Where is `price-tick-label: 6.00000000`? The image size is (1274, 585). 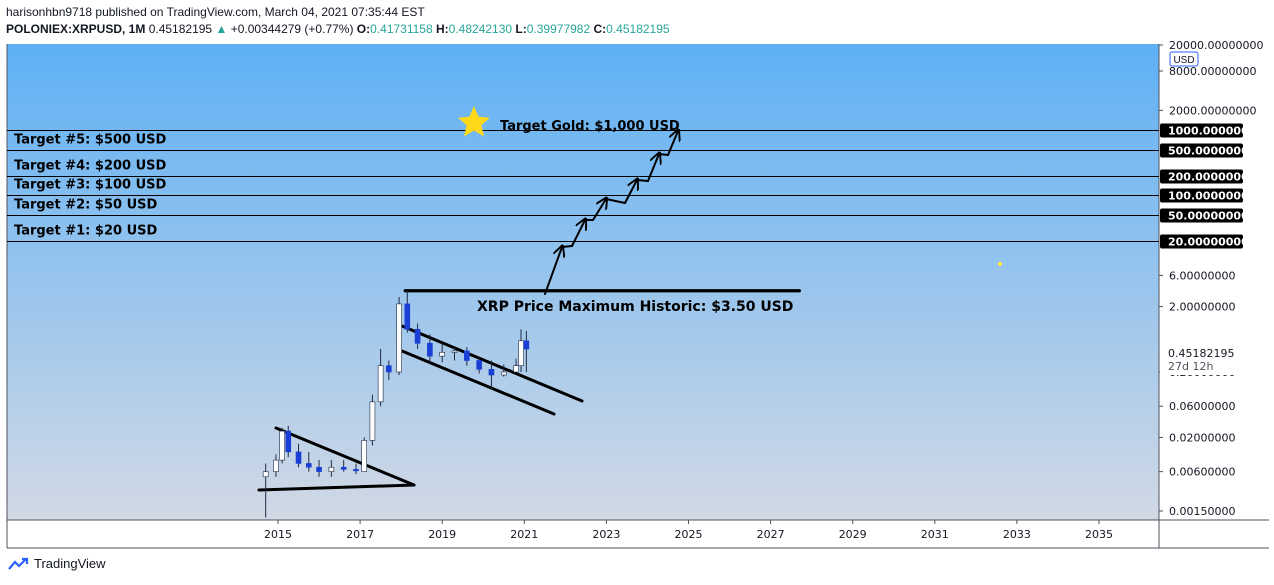 price-tick-label: 6.00000000 is located at coordinates (1202, 275).